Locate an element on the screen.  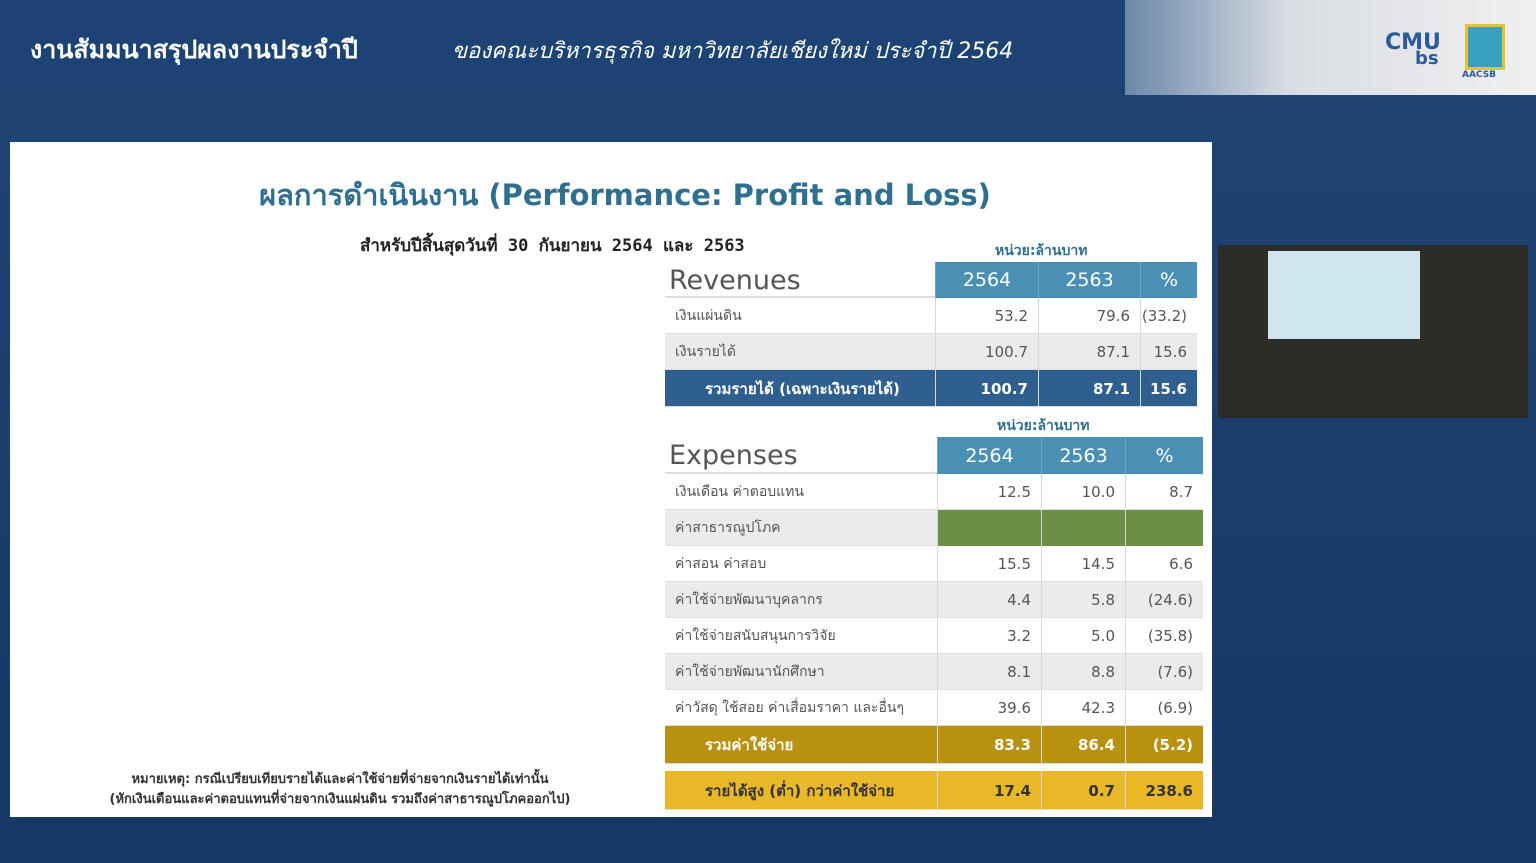
cell-value: 79.6 is located at coordinates (1089, 316).